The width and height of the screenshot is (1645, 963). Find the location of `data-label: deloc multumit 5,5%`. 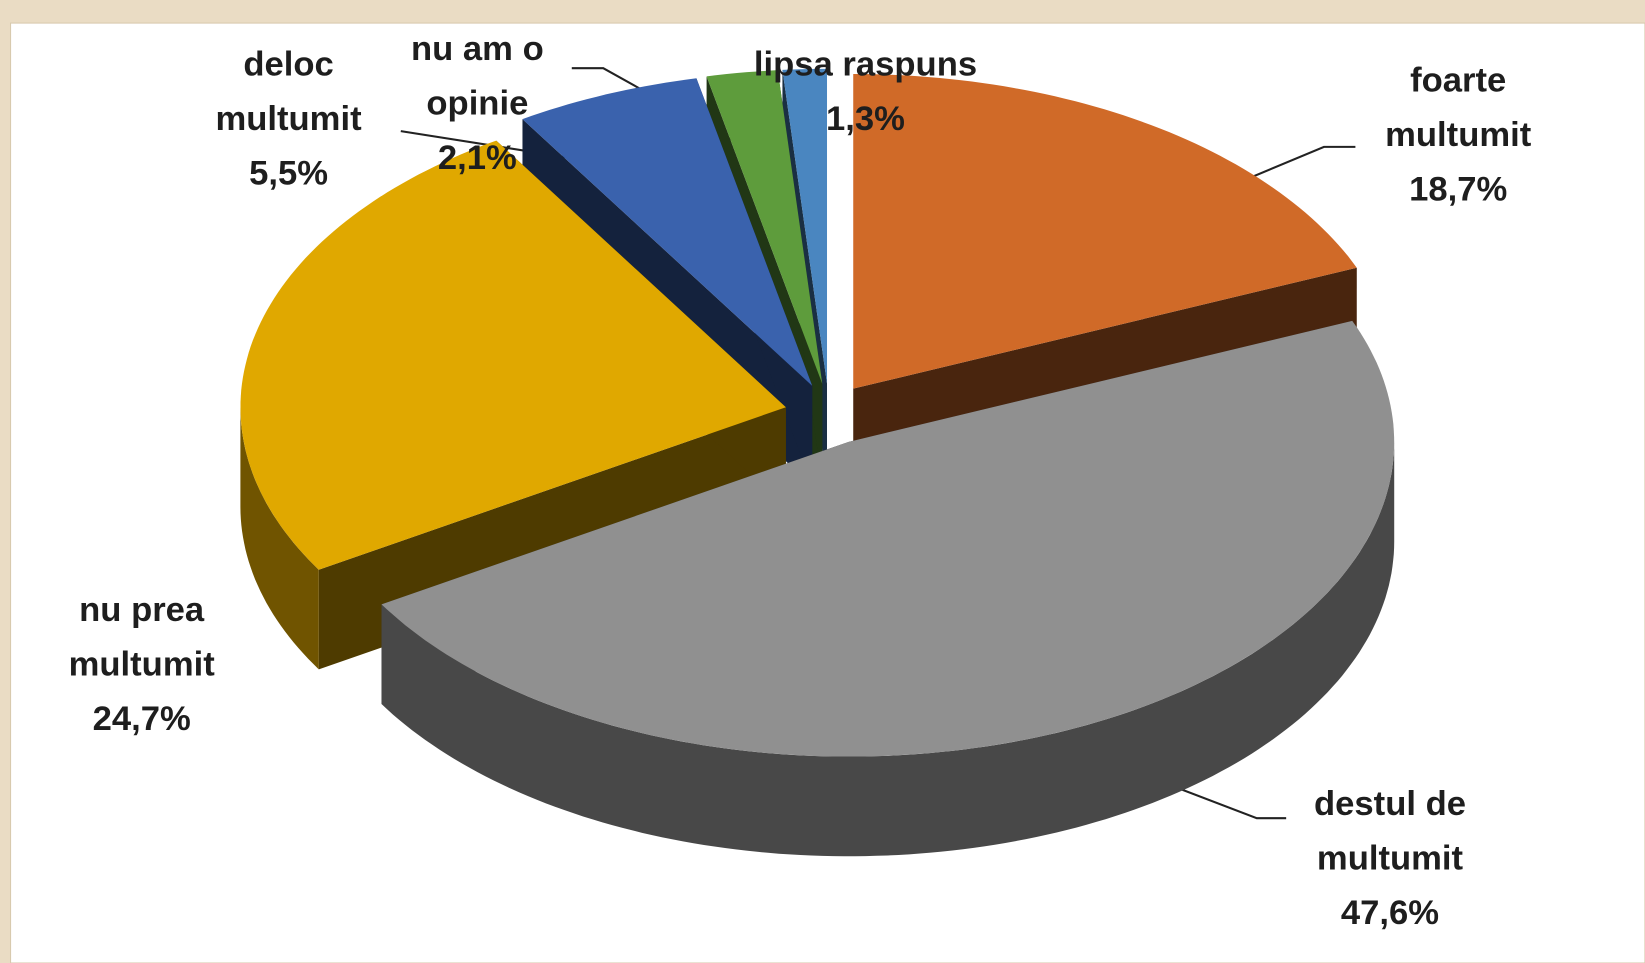

data-label: deloc multumit 5,5% is located at coordinates (288, 119).